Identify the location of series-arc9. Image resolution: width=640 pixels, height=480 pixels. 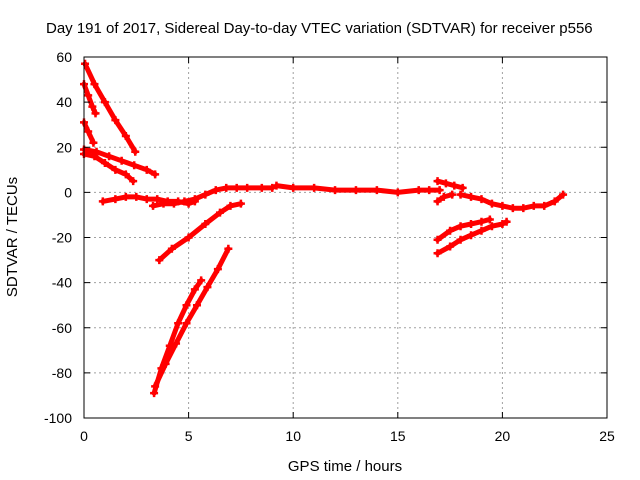
(200, 232).